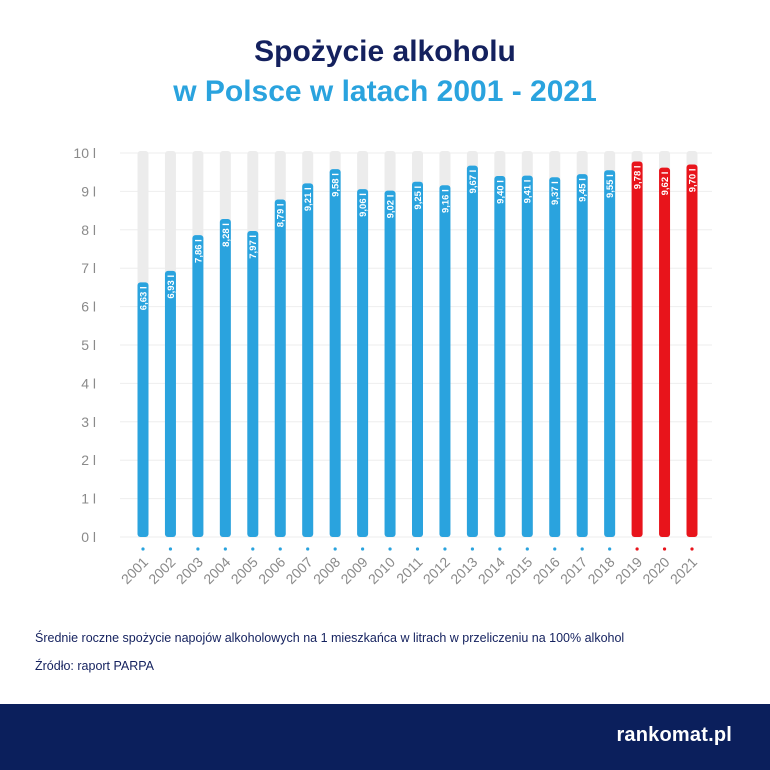 This screenshot has width=770, height=770. Describe the element at coordinates (216, 570) in the screenshot. I see `x-tick-label: 2004` at that location.